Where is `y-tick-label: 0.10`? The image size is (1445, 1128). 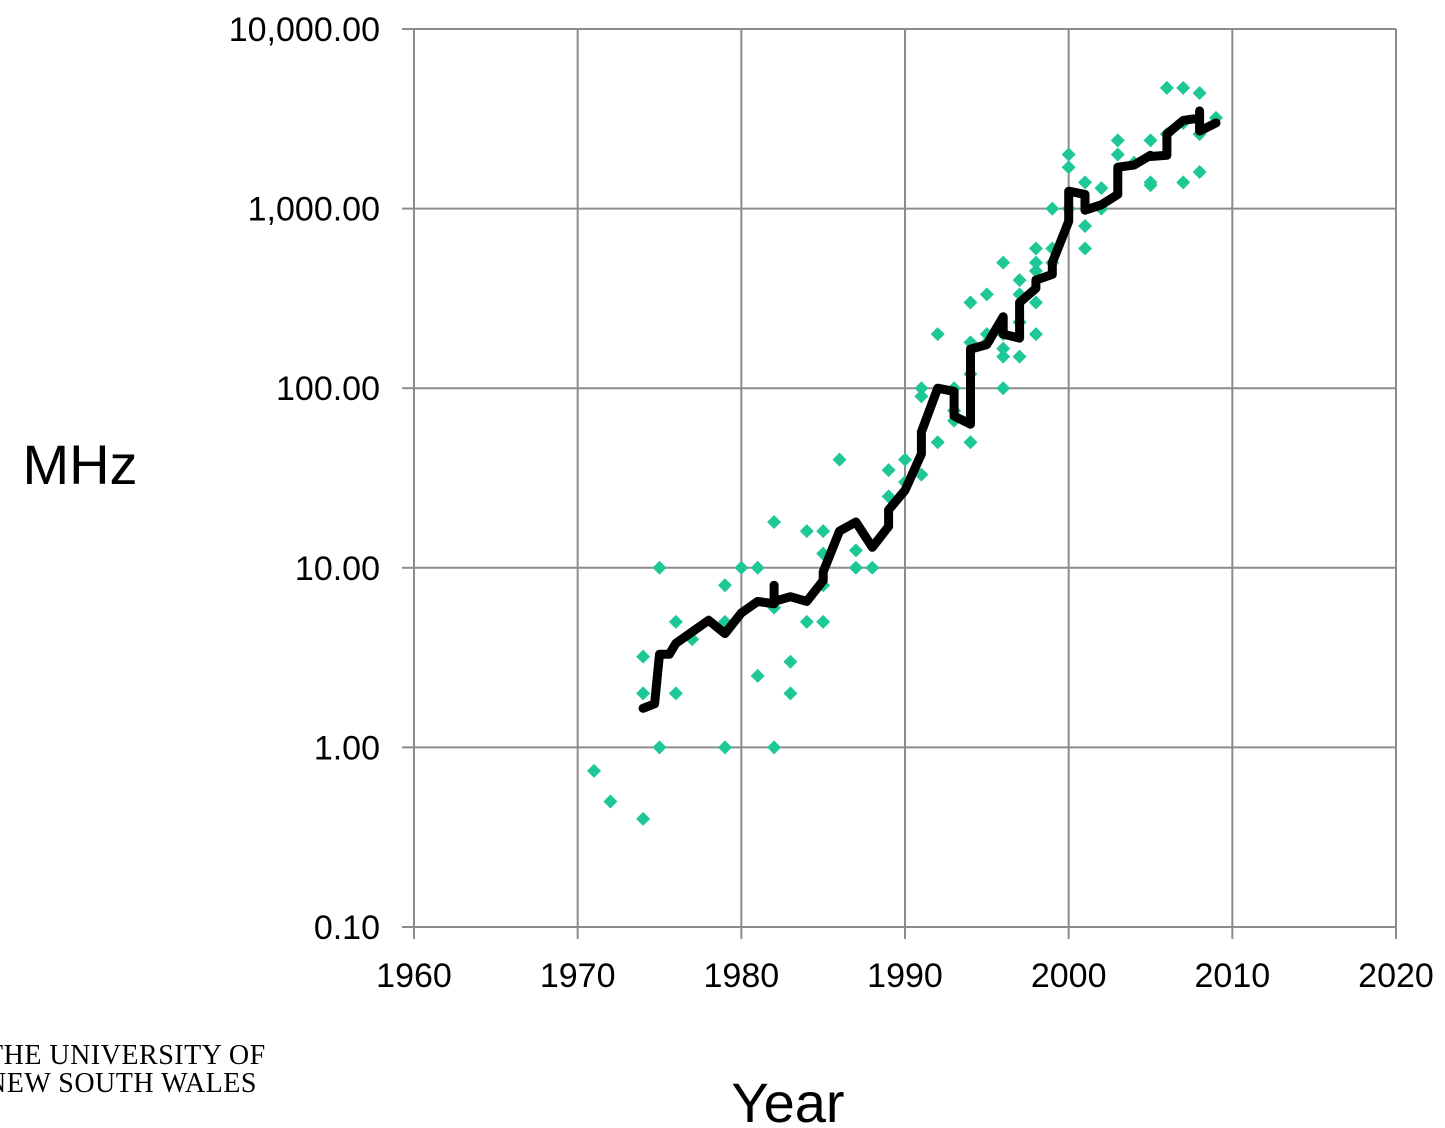 y-tick-label: 0.10 is located at coordinates (347, 928).